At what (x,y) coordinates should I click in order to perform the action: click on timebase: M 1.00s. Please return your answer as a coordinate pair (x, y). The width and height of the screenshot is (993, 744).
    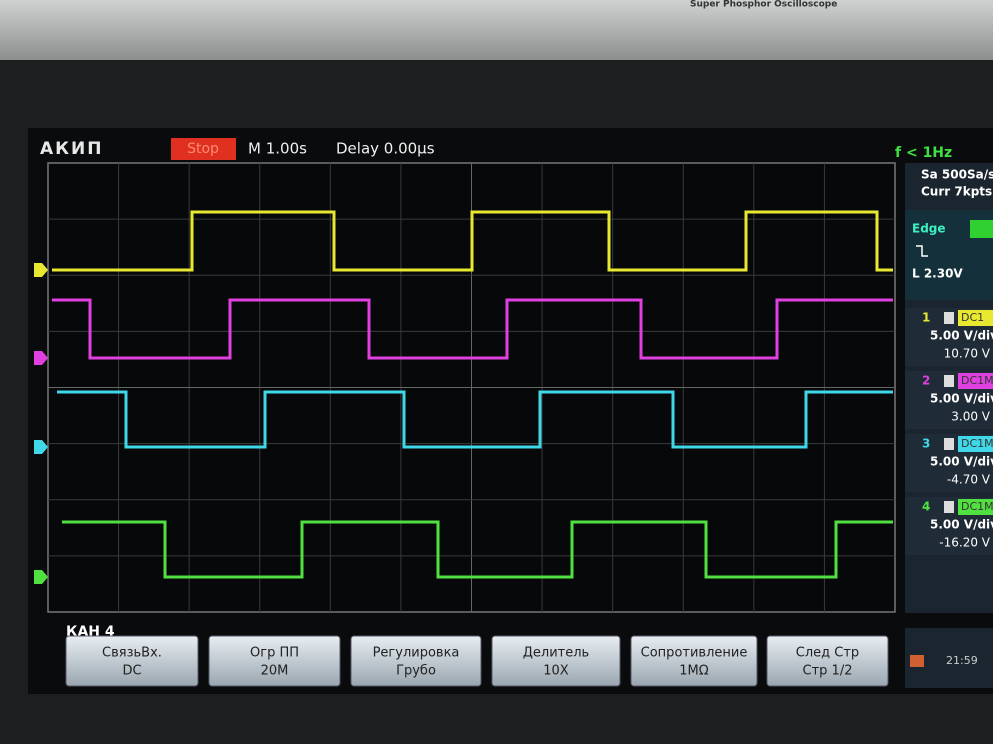
    Looking at the image, I should click on (277, 149).